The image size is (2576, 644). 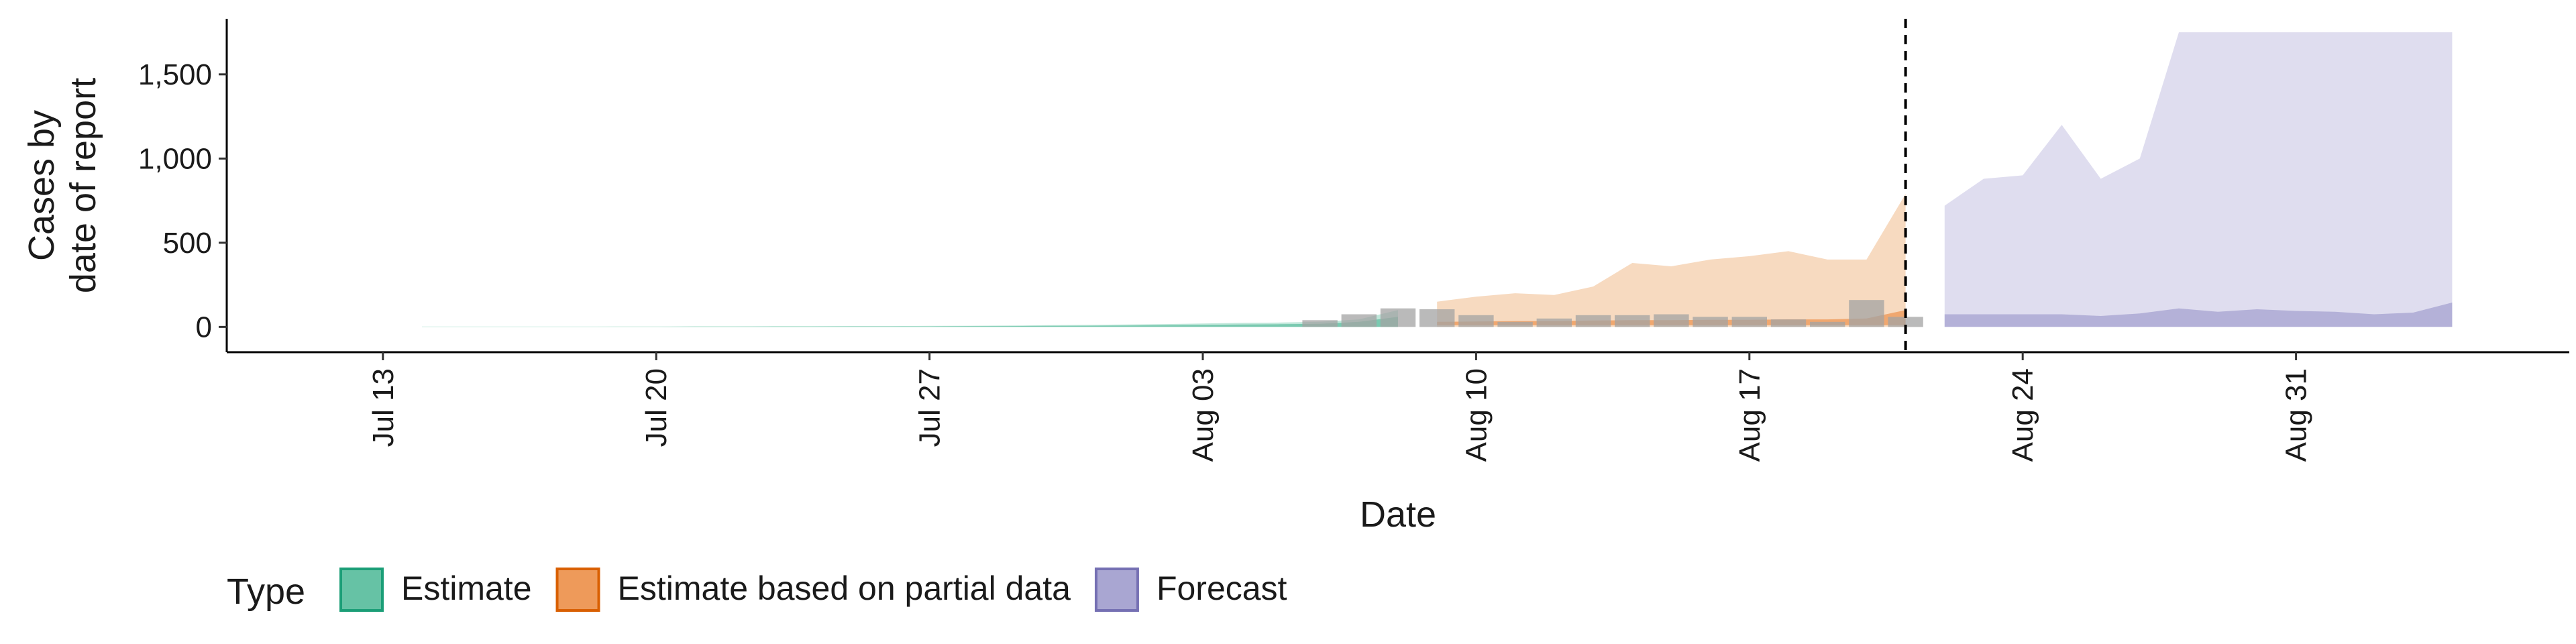 I want to click on x-axis-title: Date, so click(x=1398, y=514).